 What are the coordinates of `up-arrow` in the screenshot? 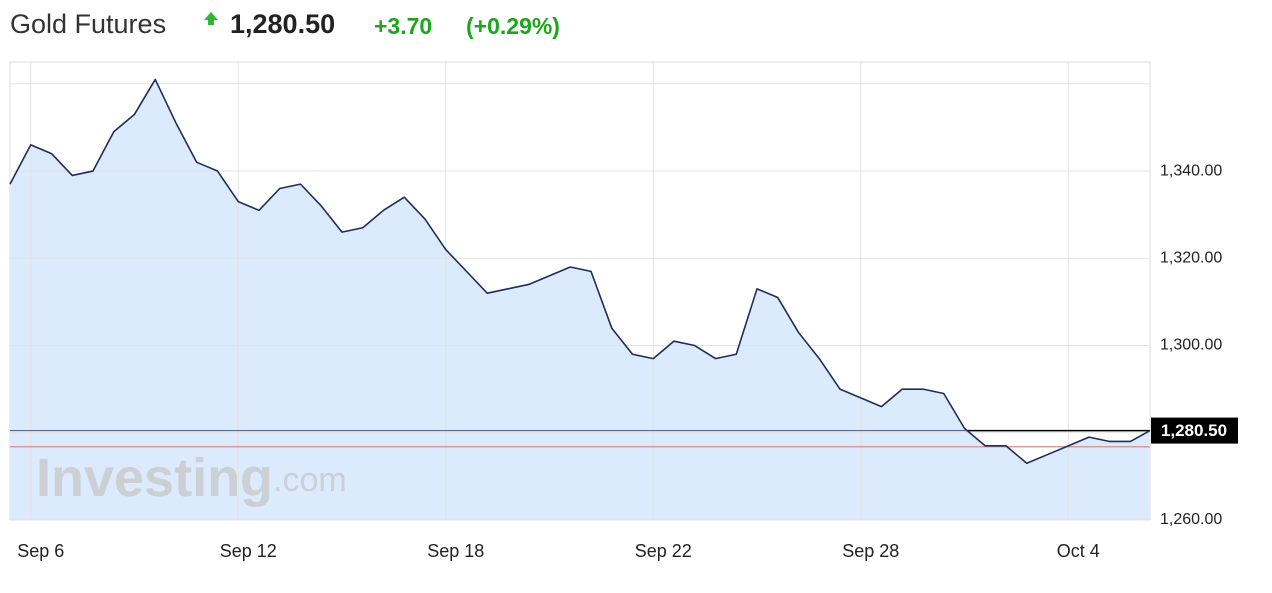 It's located at (211, 18).